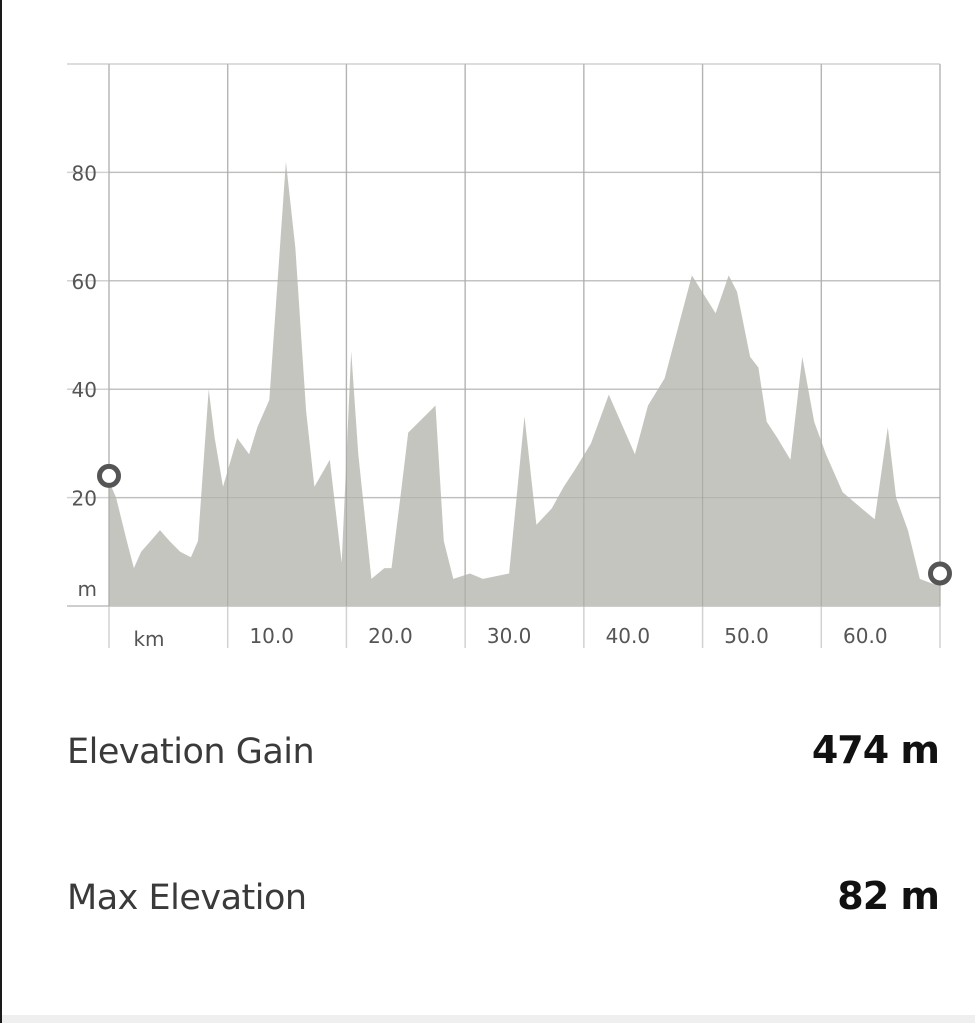  I want to click on y-tick-label-20: 20, so click(84, 499).